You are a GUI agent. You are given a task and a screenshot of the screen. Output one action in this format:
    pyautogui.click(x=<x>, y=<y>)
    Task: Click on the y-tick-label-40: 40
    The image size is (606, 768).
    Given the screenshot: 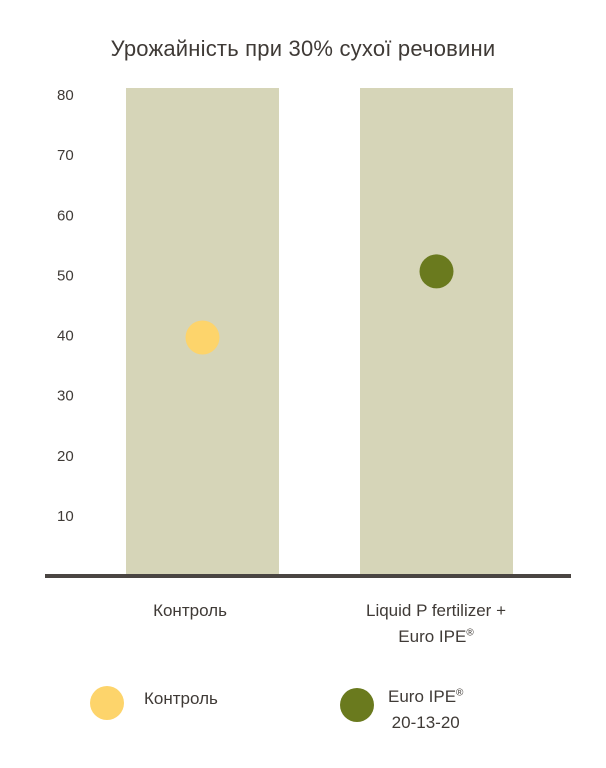 What is the action you would take?
    pyautogui.click(x=65, y=336)
    